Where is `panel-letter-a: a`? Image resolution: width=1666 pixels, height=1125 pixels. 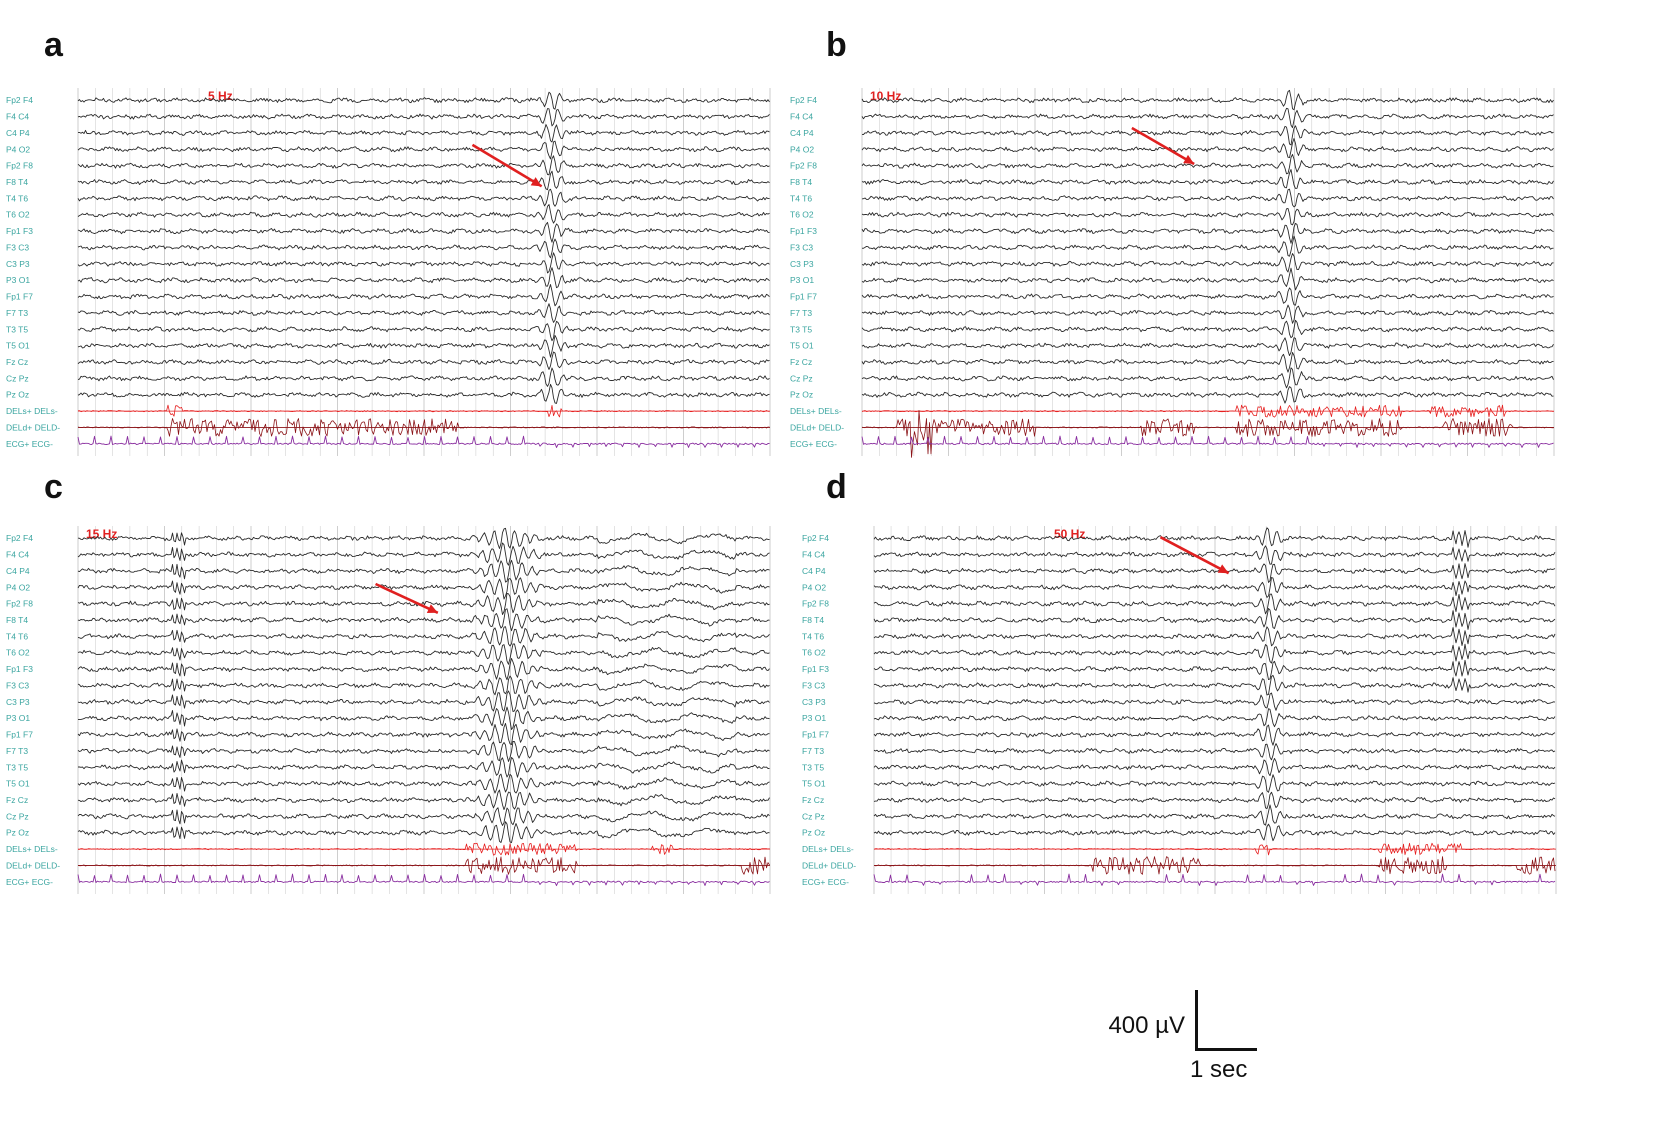
panel-letter-a: a is located at coordinates (53, 45).